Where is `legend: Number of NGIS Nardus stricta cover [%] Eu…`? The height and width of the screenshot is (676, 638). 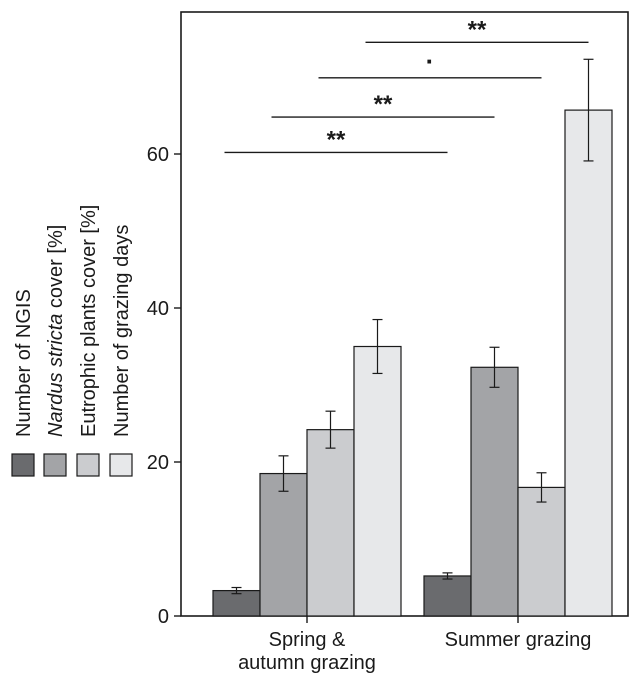
legend: Number of NGIS Nardus stricta cover [%] Eu… is located at coordinates (72, 341).